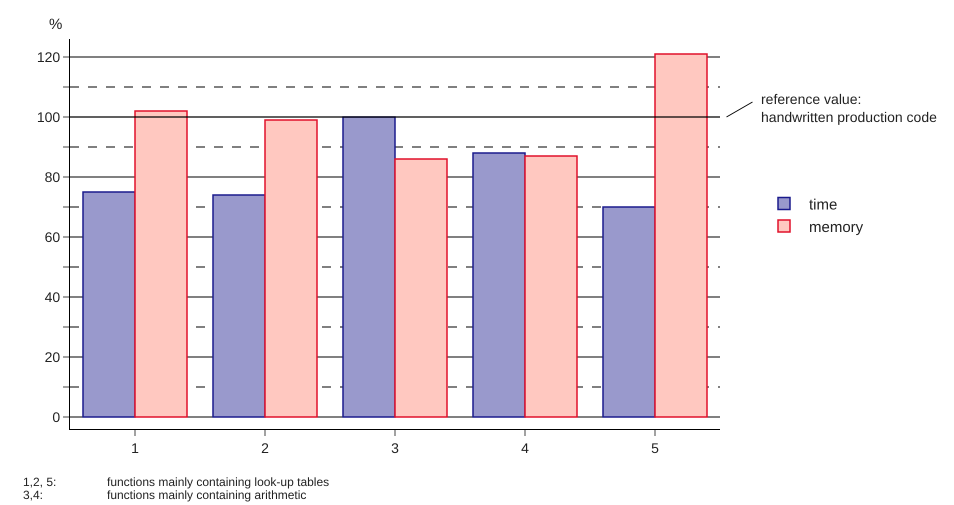 The height and width of the screenshot is (505, 954). Describe the element at coordinates (525, 448) in the screenshot. I see `x-tick-label: 4` at that location.